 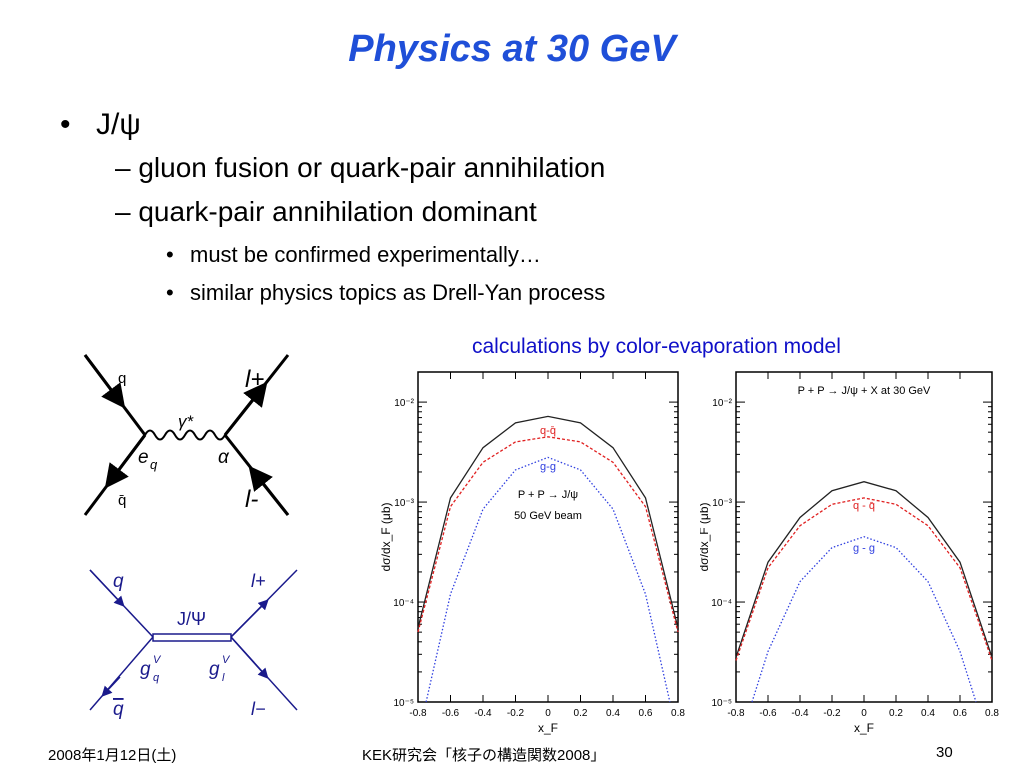 What do you see at coordinates (156, 678) in the screenshot?
I see `quark-coupling-sub: q` at bounding box center [156, 678].